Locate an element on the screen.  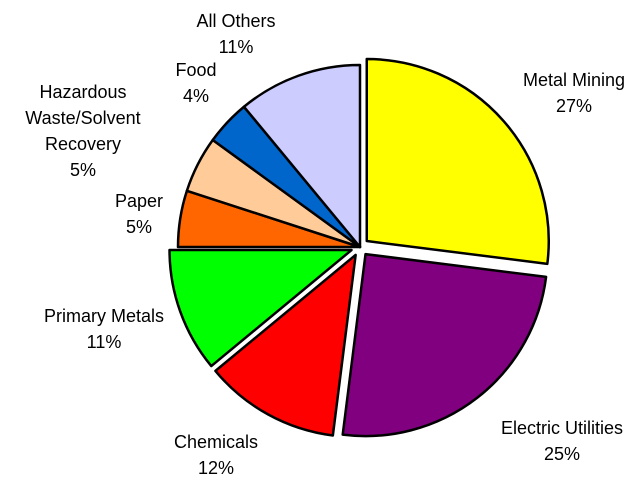
pie-slice-electric-utilities is located at coordinates (444, 345).